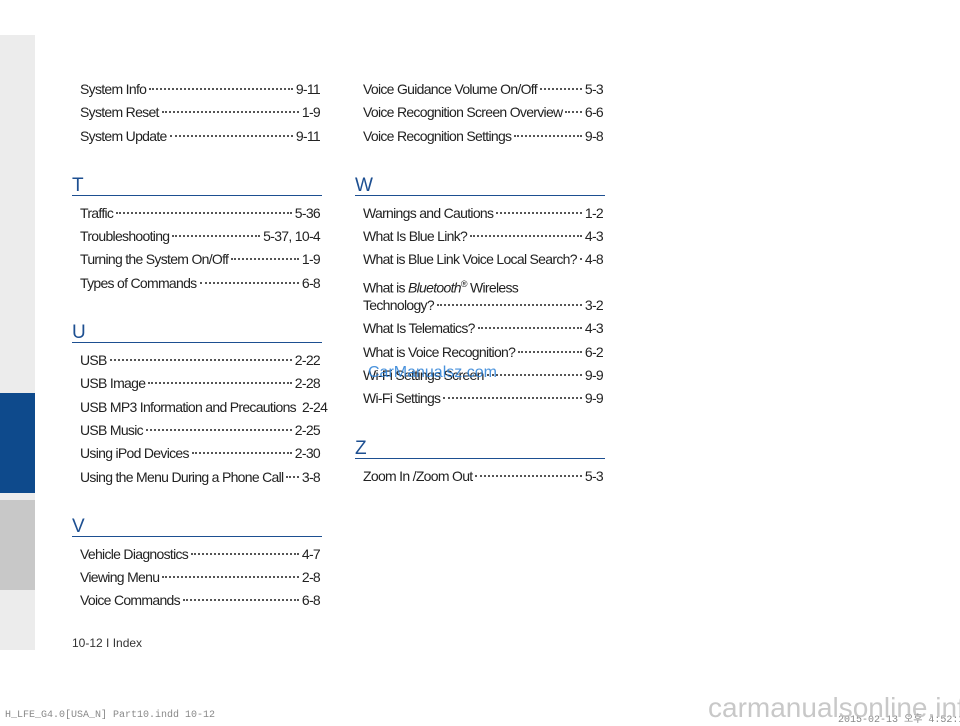 The width and height of the screenshot is (960, 726). Describe the element at coordinates (307, 453) in the screenshot. I see `page-number: 2-30` at that location.